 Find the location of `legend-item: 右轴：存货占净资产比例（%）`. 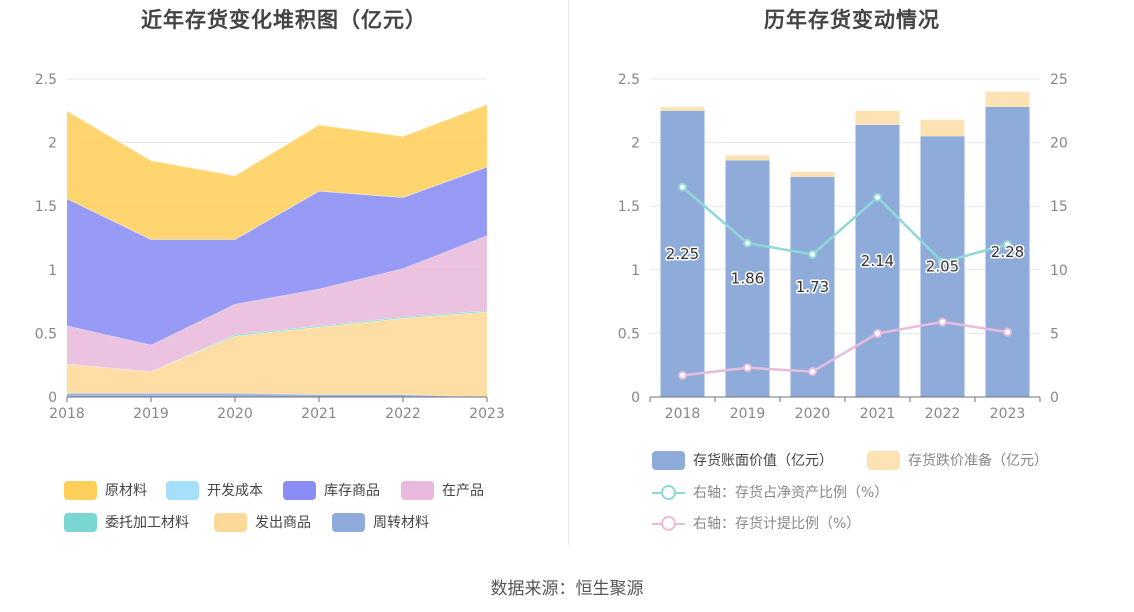

legend-item: 右轴：存货占净资产比例（%） is located at coordinates (770, 492).